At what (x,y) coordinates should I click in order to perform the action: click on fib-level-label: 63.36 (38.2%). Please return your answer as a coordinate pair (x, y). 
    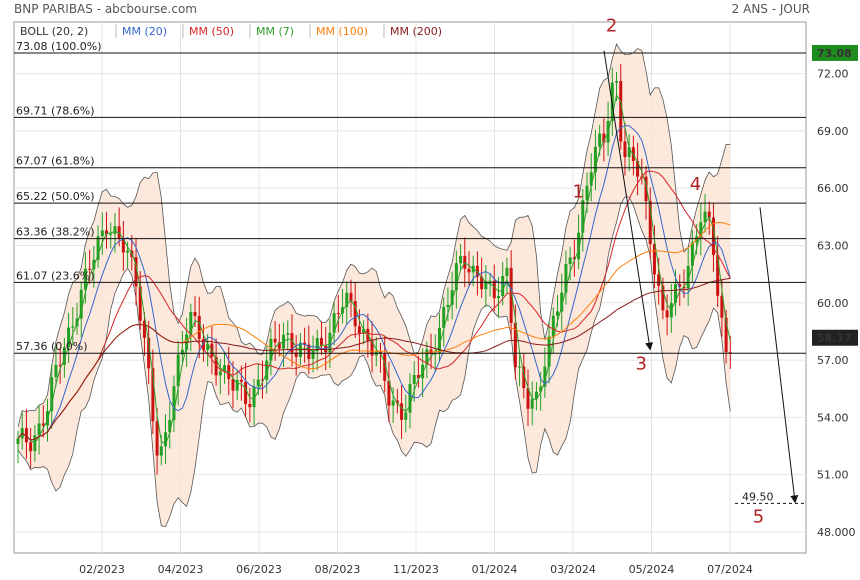
    Looking at the image, I should click on (55, 232).